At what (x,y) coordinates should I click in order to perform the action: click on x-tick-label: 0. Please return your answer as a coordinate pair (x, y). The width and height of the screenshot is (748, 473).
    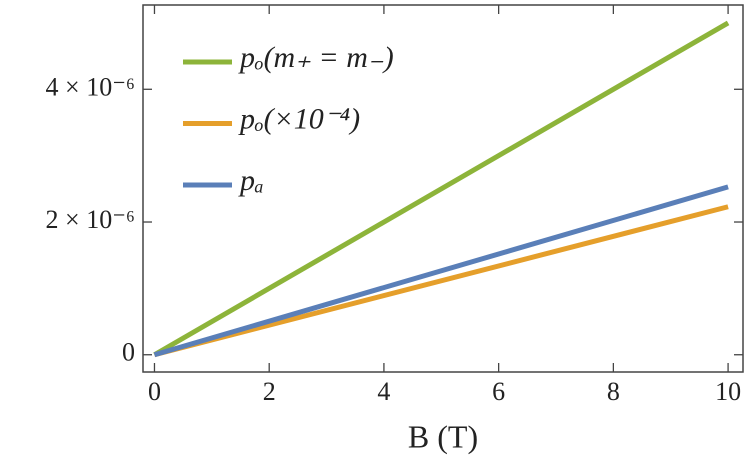
    Looking at the image, I should click on (154, 391).